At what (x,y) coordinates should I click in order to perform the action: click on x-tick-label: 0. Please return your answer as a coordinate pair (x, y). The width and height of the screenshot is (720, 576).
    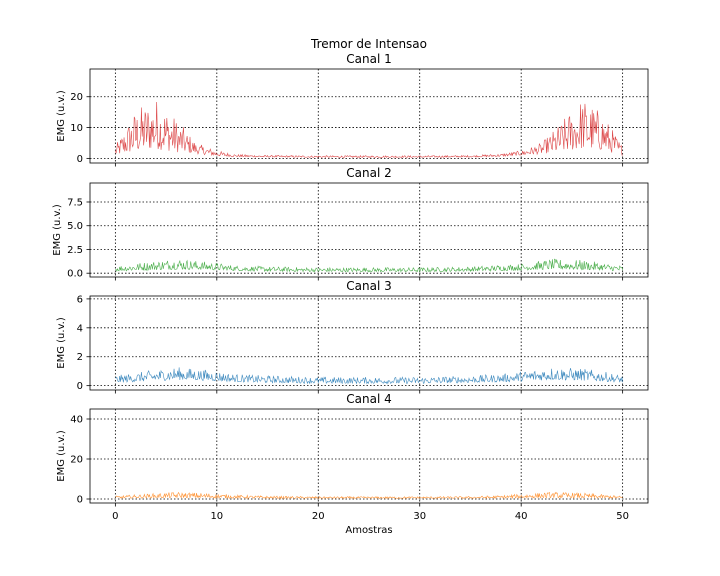
    Looking at the image, I should click on (115, 516).